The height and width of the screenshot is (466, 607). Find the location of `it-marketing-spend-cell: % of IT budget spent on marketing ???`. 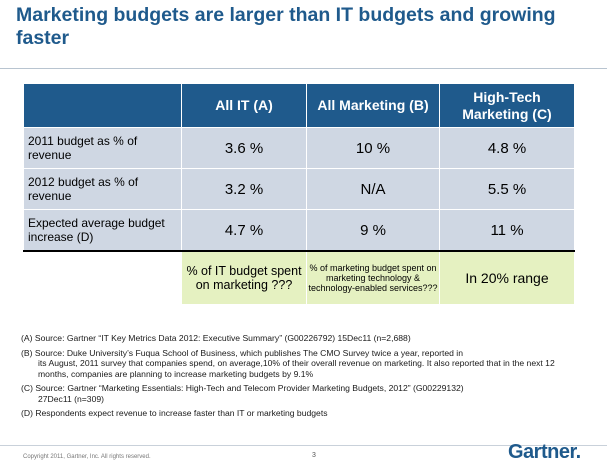

it-marketing-spend-cell: % of IT budget spent on marketing ??? is located at coordinates (244, 277).